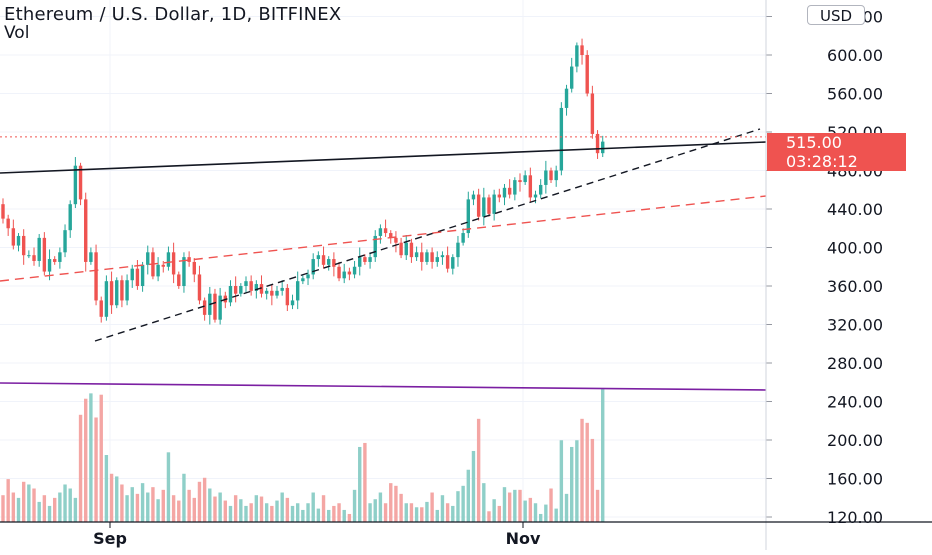  What do you see at coordinates (855, 517) in the screenshot?
I see `price-tick-label: 120.00` at bounding box center [855, 517].